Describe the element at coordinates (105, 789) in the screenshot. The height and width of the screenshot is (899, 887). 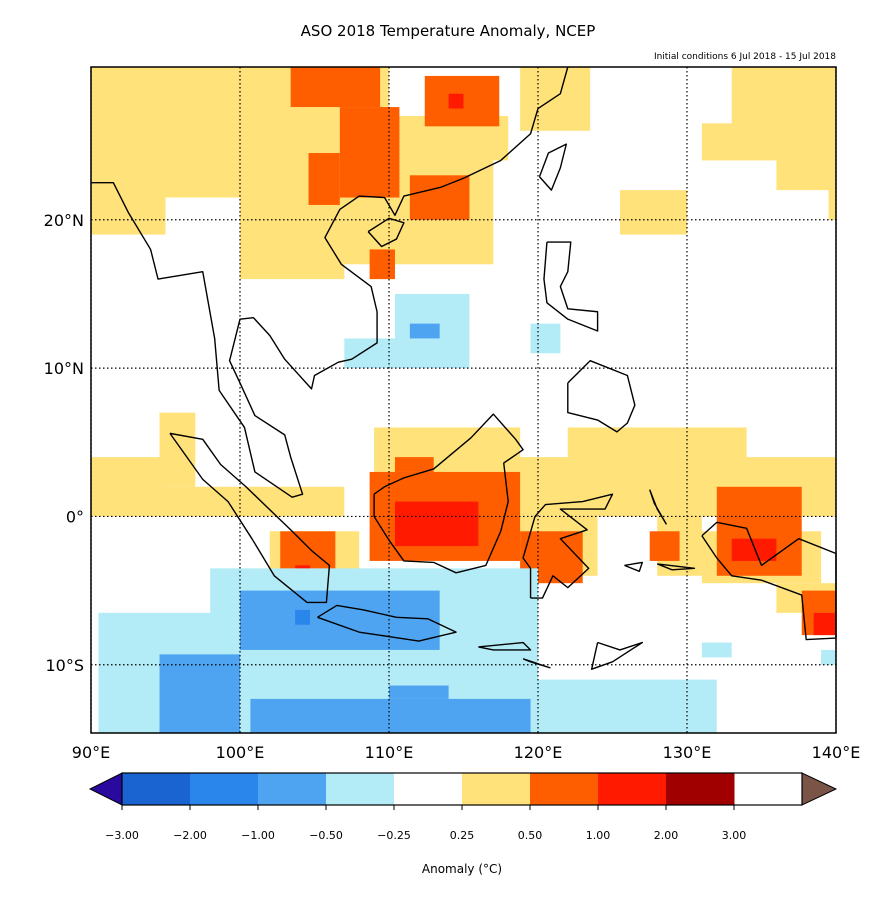
I see `colorbar-extend-min` at that location.